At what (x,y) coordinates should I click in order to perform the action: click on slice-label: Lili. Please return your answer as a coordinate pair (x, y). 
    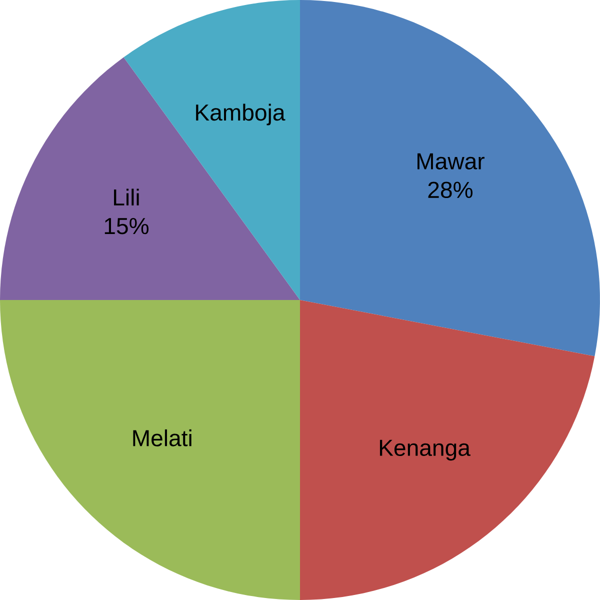
    Looking at the image, I should click on (126, 197).